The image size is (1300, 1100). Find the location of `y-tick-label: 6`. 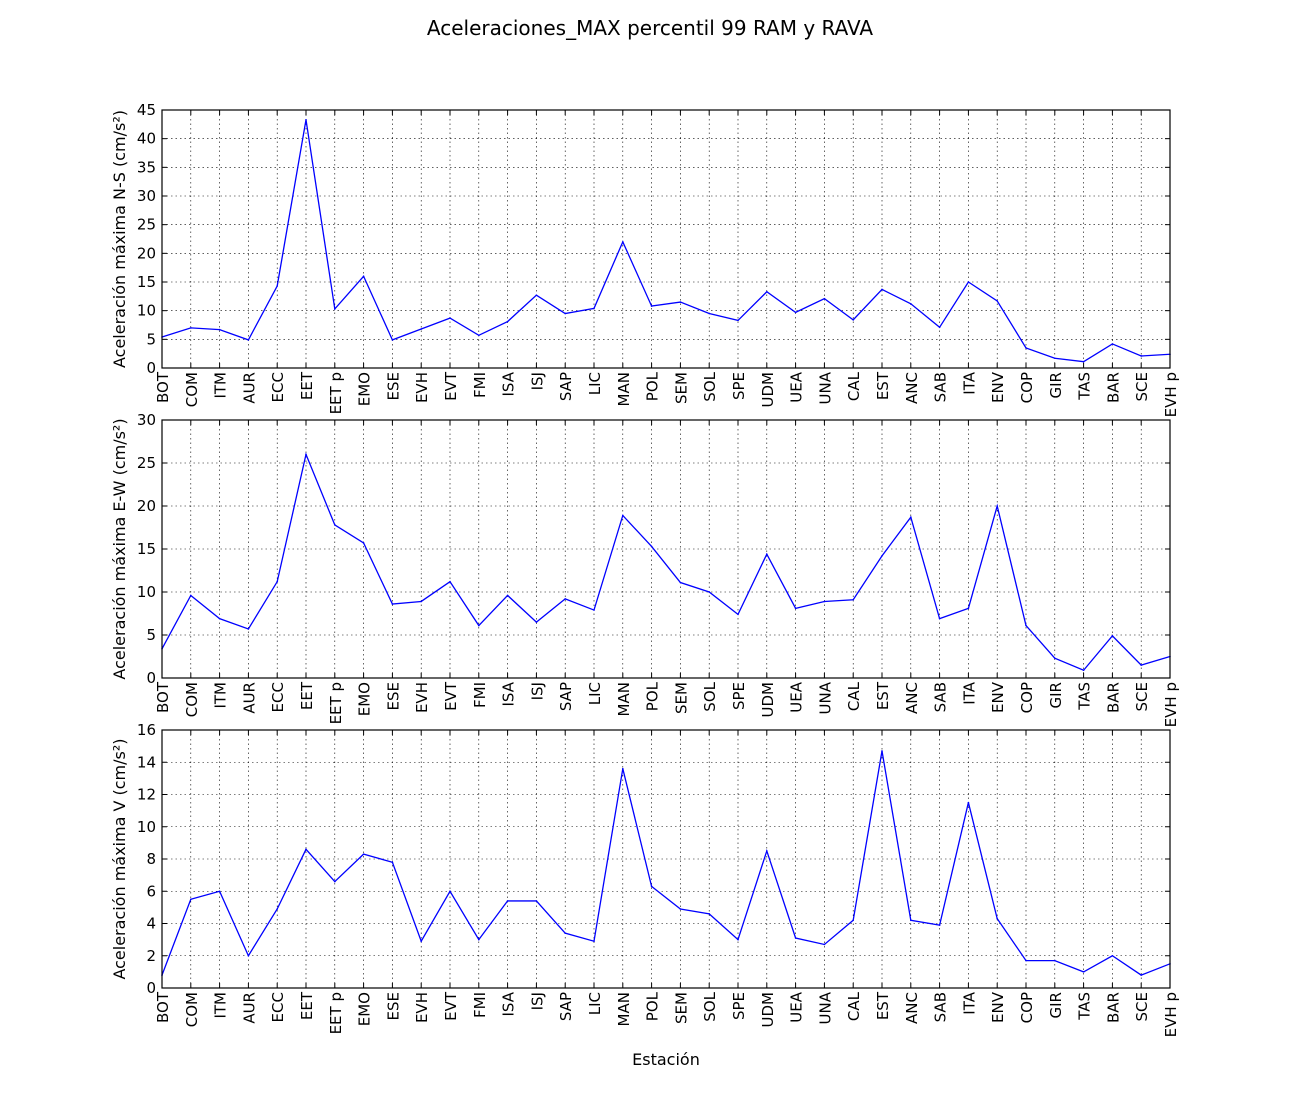

y-tick-label: 6 is located at coordinates (151, 891).